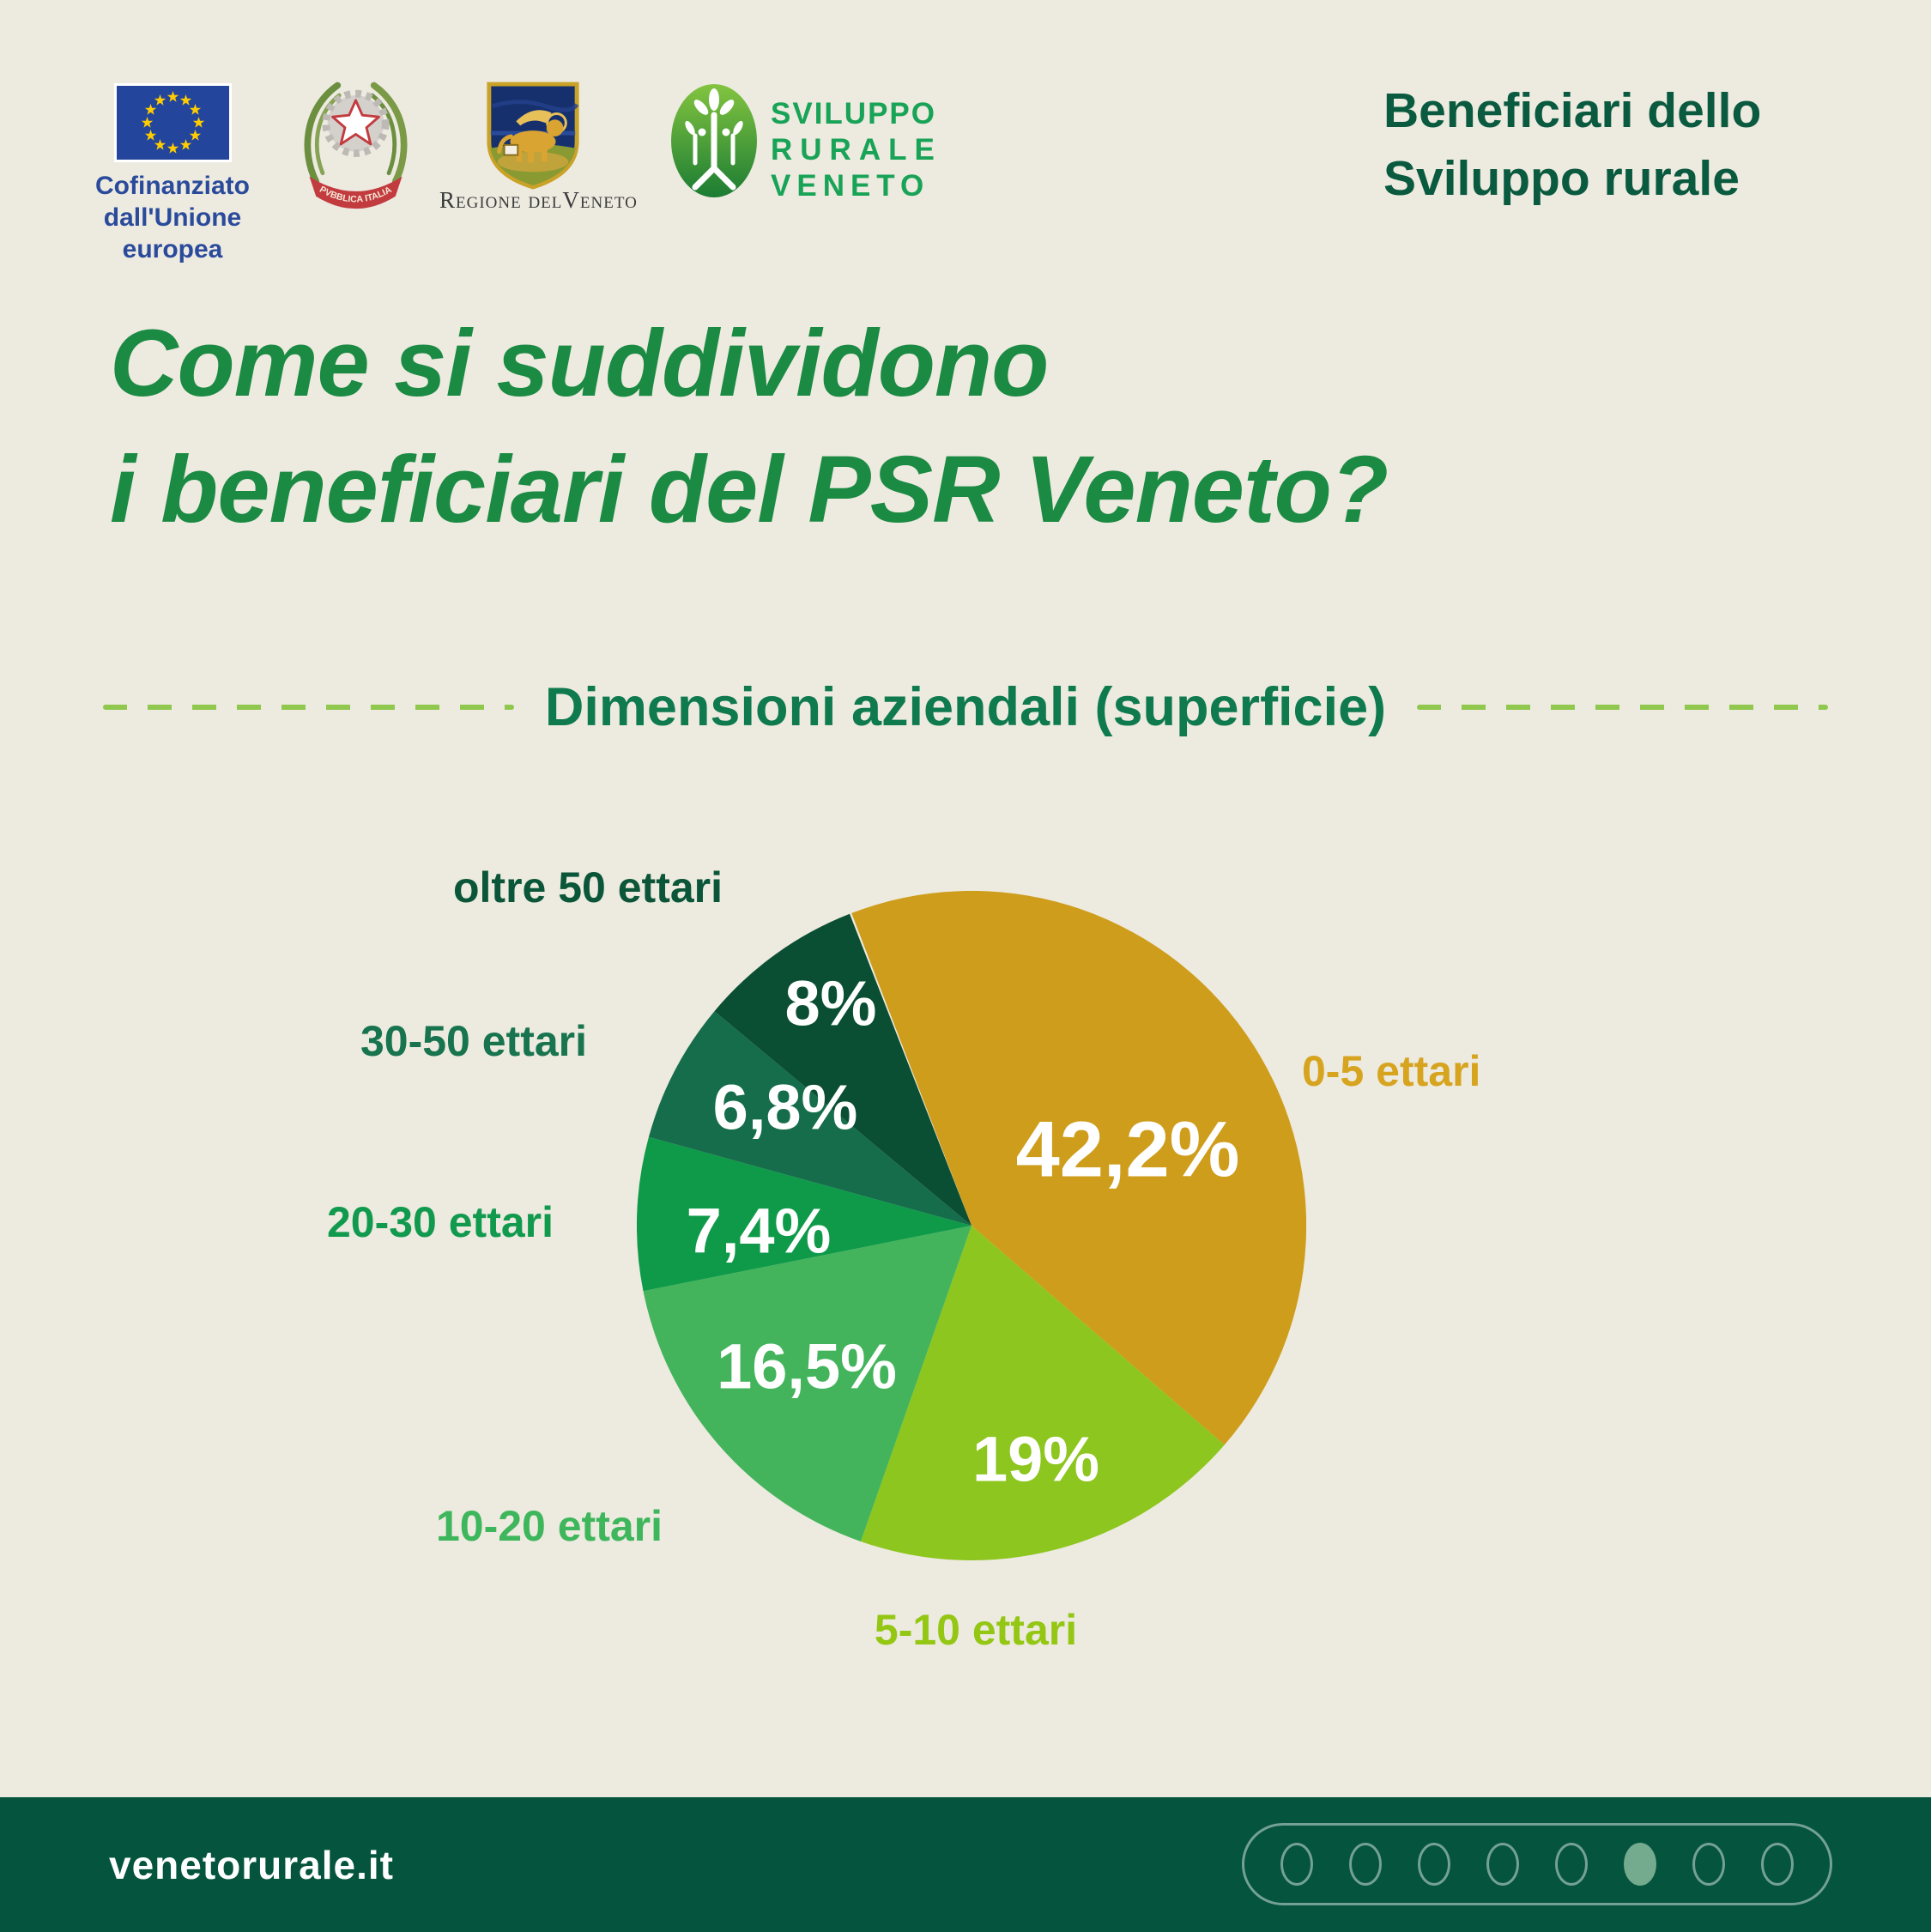 The height and width of the screenshot is (1932, 1931). What do you see at coordinates (1537, 1864) in the screenshot?
I see `carousel-pagination` at bounding box center [1537, 1864].